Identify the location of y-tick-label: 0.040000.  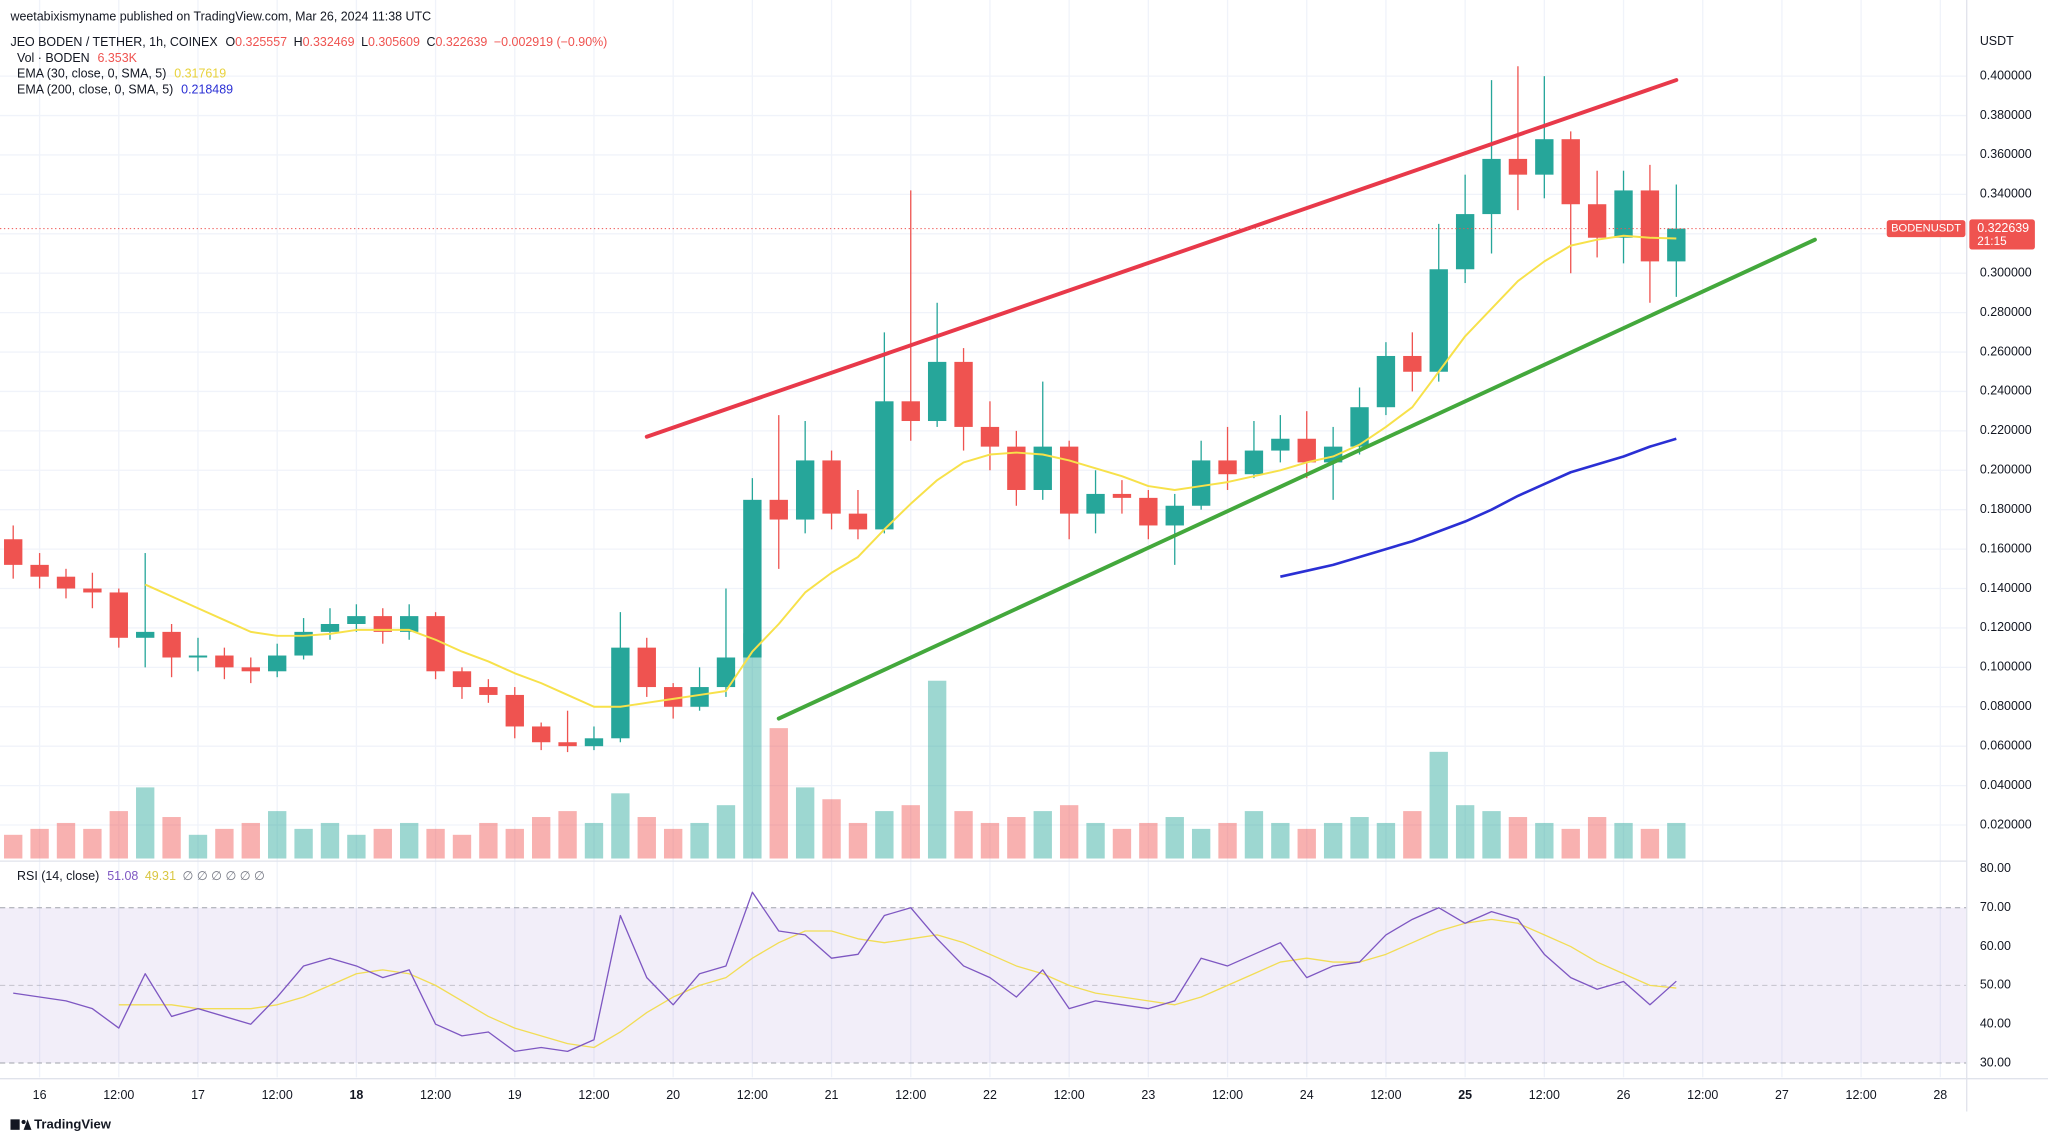
(2006, 785).